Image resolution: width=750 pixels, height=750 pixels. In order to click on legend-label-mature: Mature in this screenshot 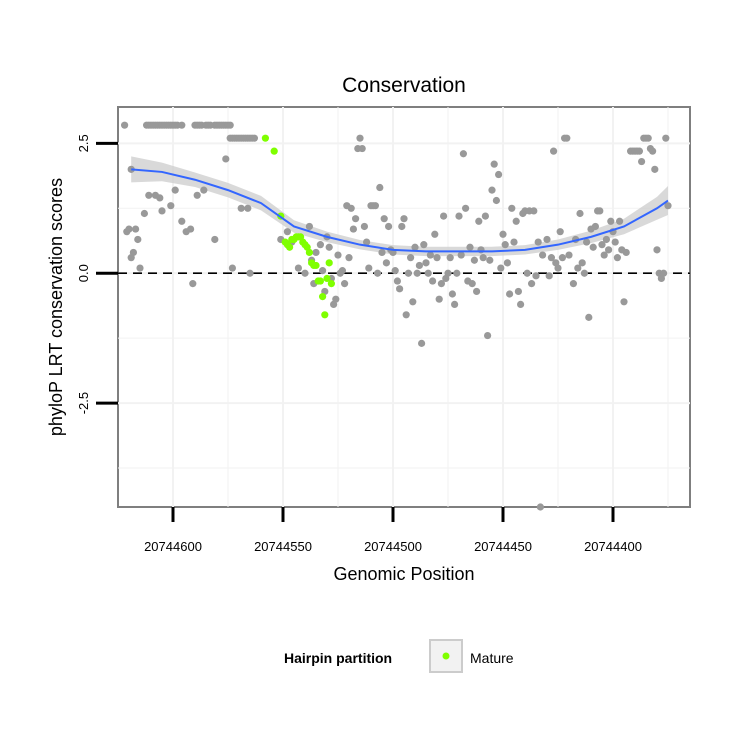, I will do `click(492, 658)`.